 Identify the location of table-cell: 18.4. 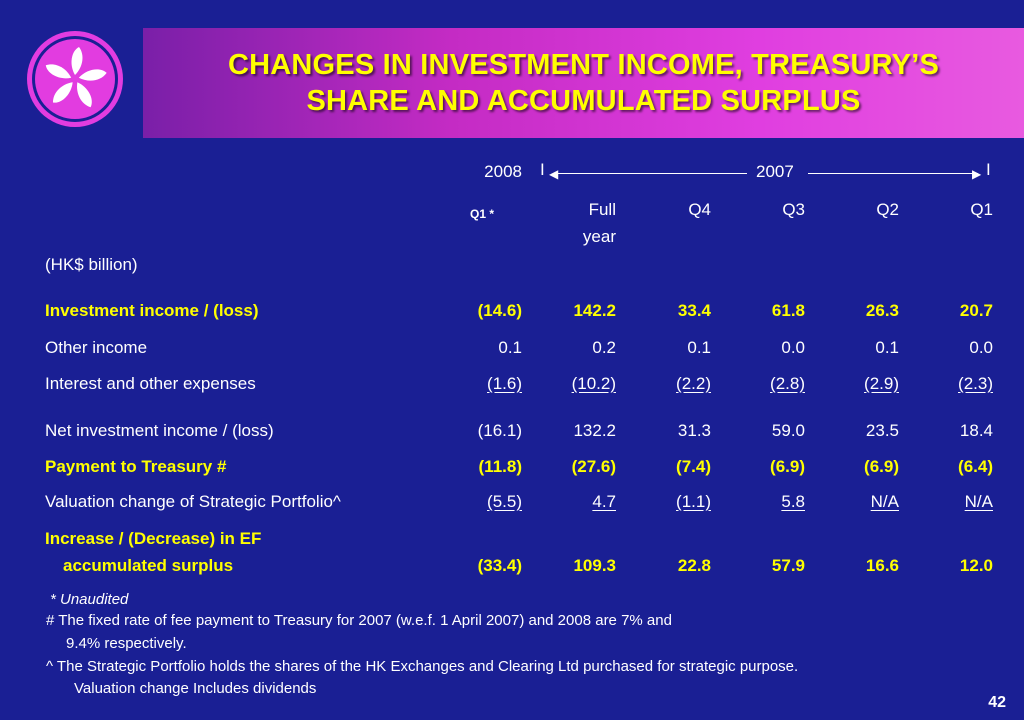
(976, 430).